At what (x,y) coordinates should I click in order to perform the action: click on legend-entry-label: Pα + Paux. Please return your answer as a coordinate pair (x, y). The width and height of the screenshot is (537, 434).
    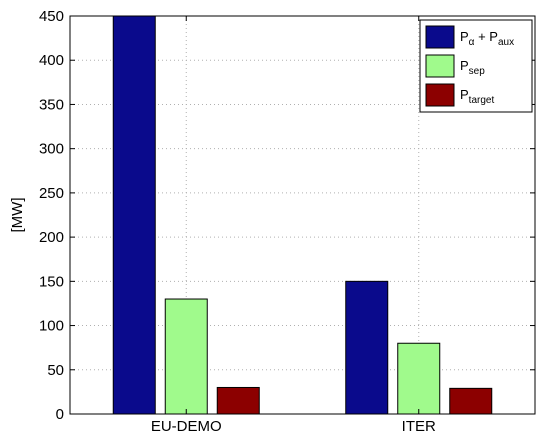
    Looking at the image, I should click on (487, 38).